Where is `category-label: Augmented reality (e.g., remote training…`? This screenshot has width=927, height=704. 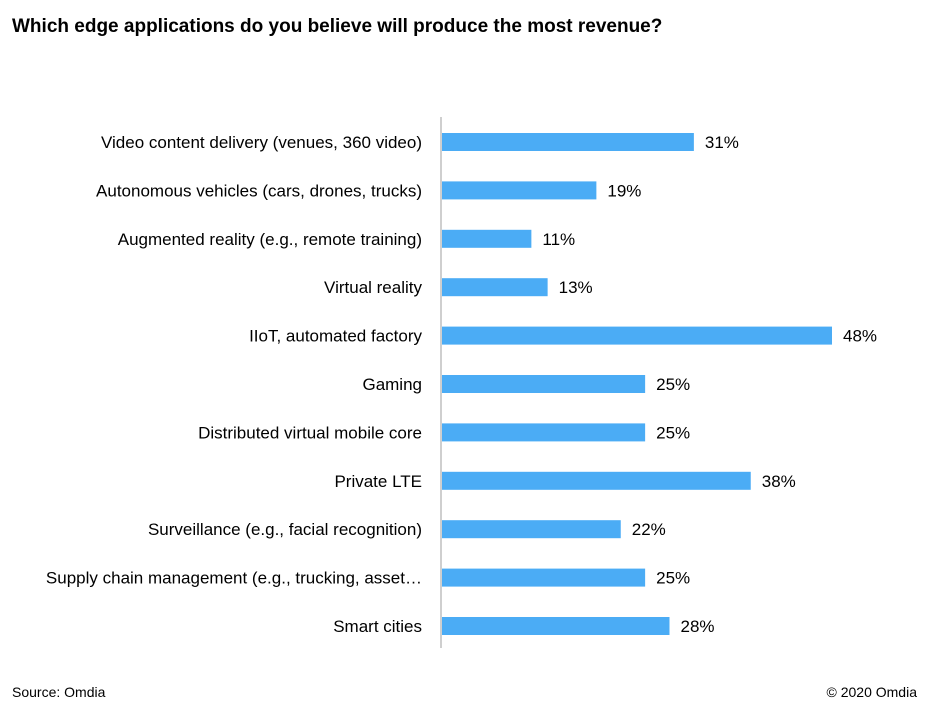
category-label: Augmented reality (e.g., remote training… is located at coordinates (270, 239).